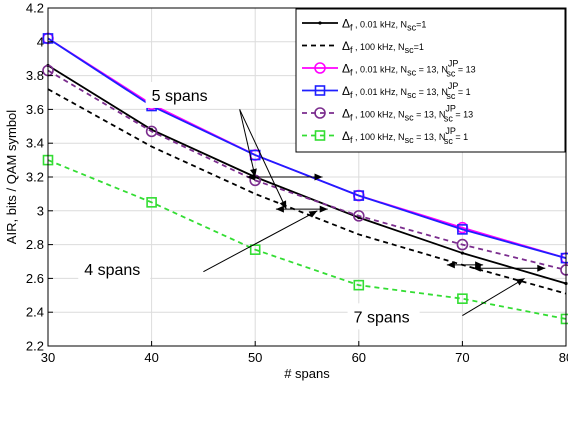 The height and width of the screenshot is (426, 568). Describe the element at coordinates (48, 357) in the screenshot. I see `x-tick-label: 30` at that location.